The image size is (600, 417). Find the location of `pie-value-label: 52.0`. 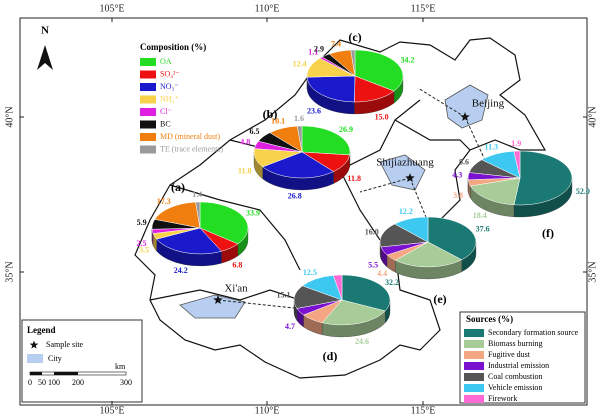

pie-value-label: 52.0 is located at coordinates (583, 191).